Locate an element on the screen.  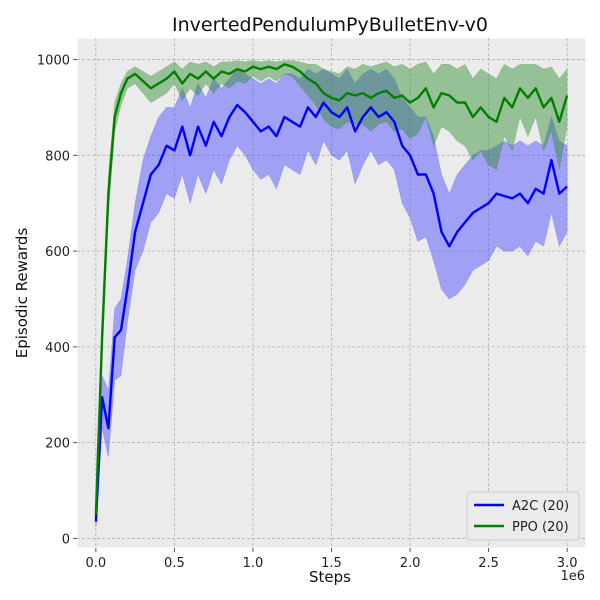
x-tick-label: 1.0 is located at coordinates (253, 563).